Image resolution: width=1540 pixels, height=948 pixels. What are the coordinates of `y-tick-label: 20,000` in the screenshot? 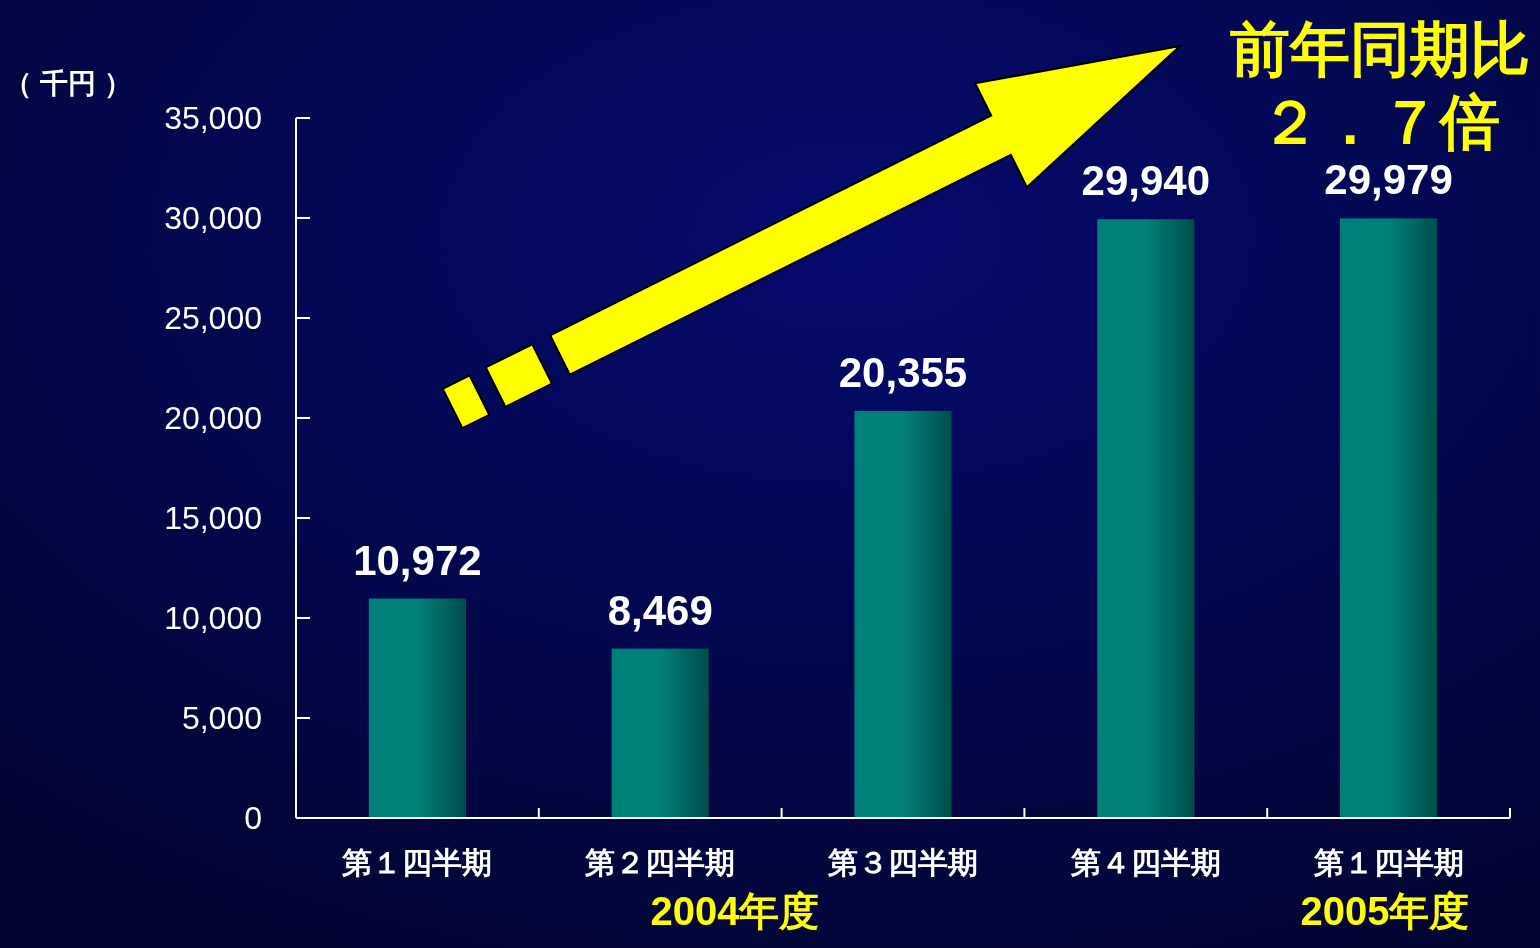 It's located at (213, 418).